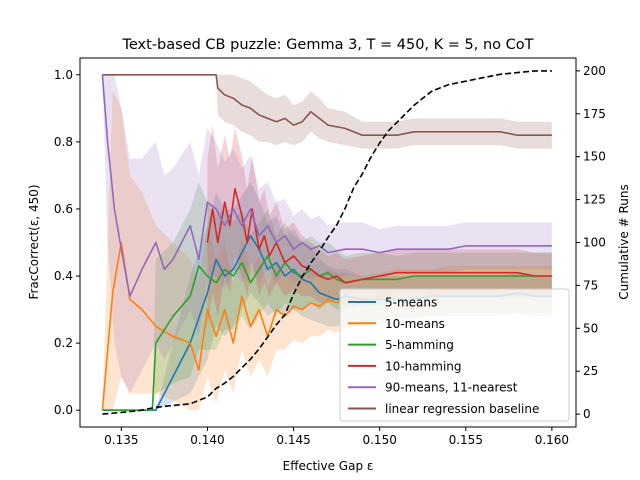 The height and width of the screenshot is (480, 640). What do you see at coordinates (411, 303) in the screenshot?
I see `legend-label: 5-means` at bounding box center [411, 303].